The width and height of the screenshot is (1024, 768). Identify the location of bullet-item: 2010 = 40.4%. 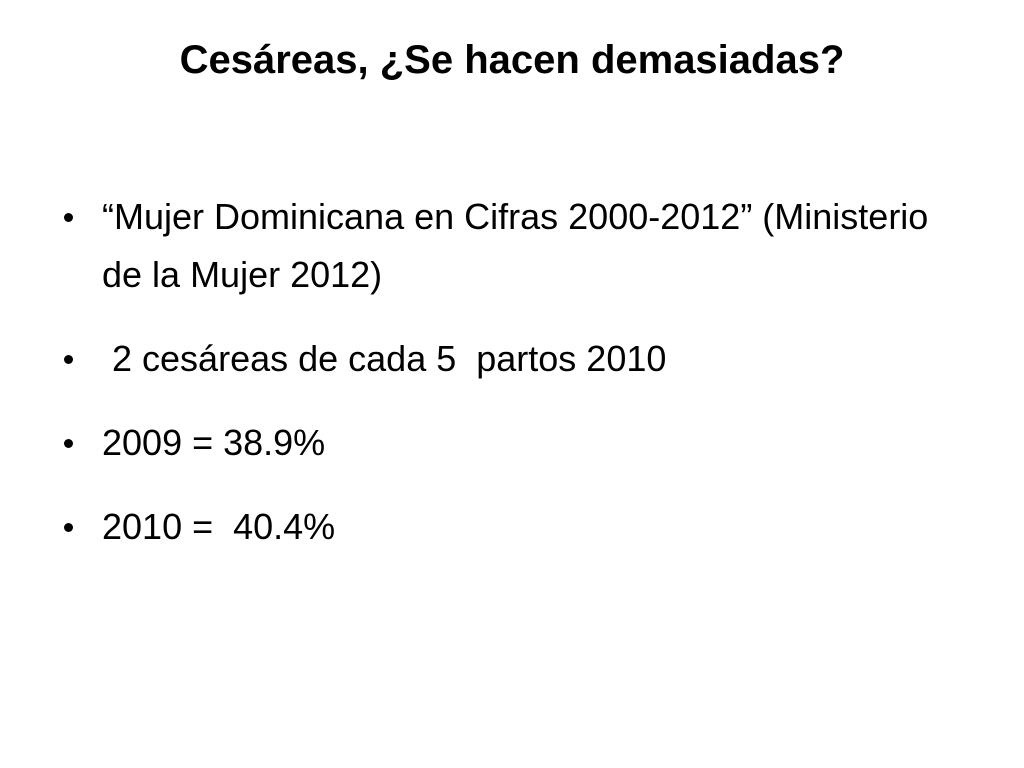
(500, 527).